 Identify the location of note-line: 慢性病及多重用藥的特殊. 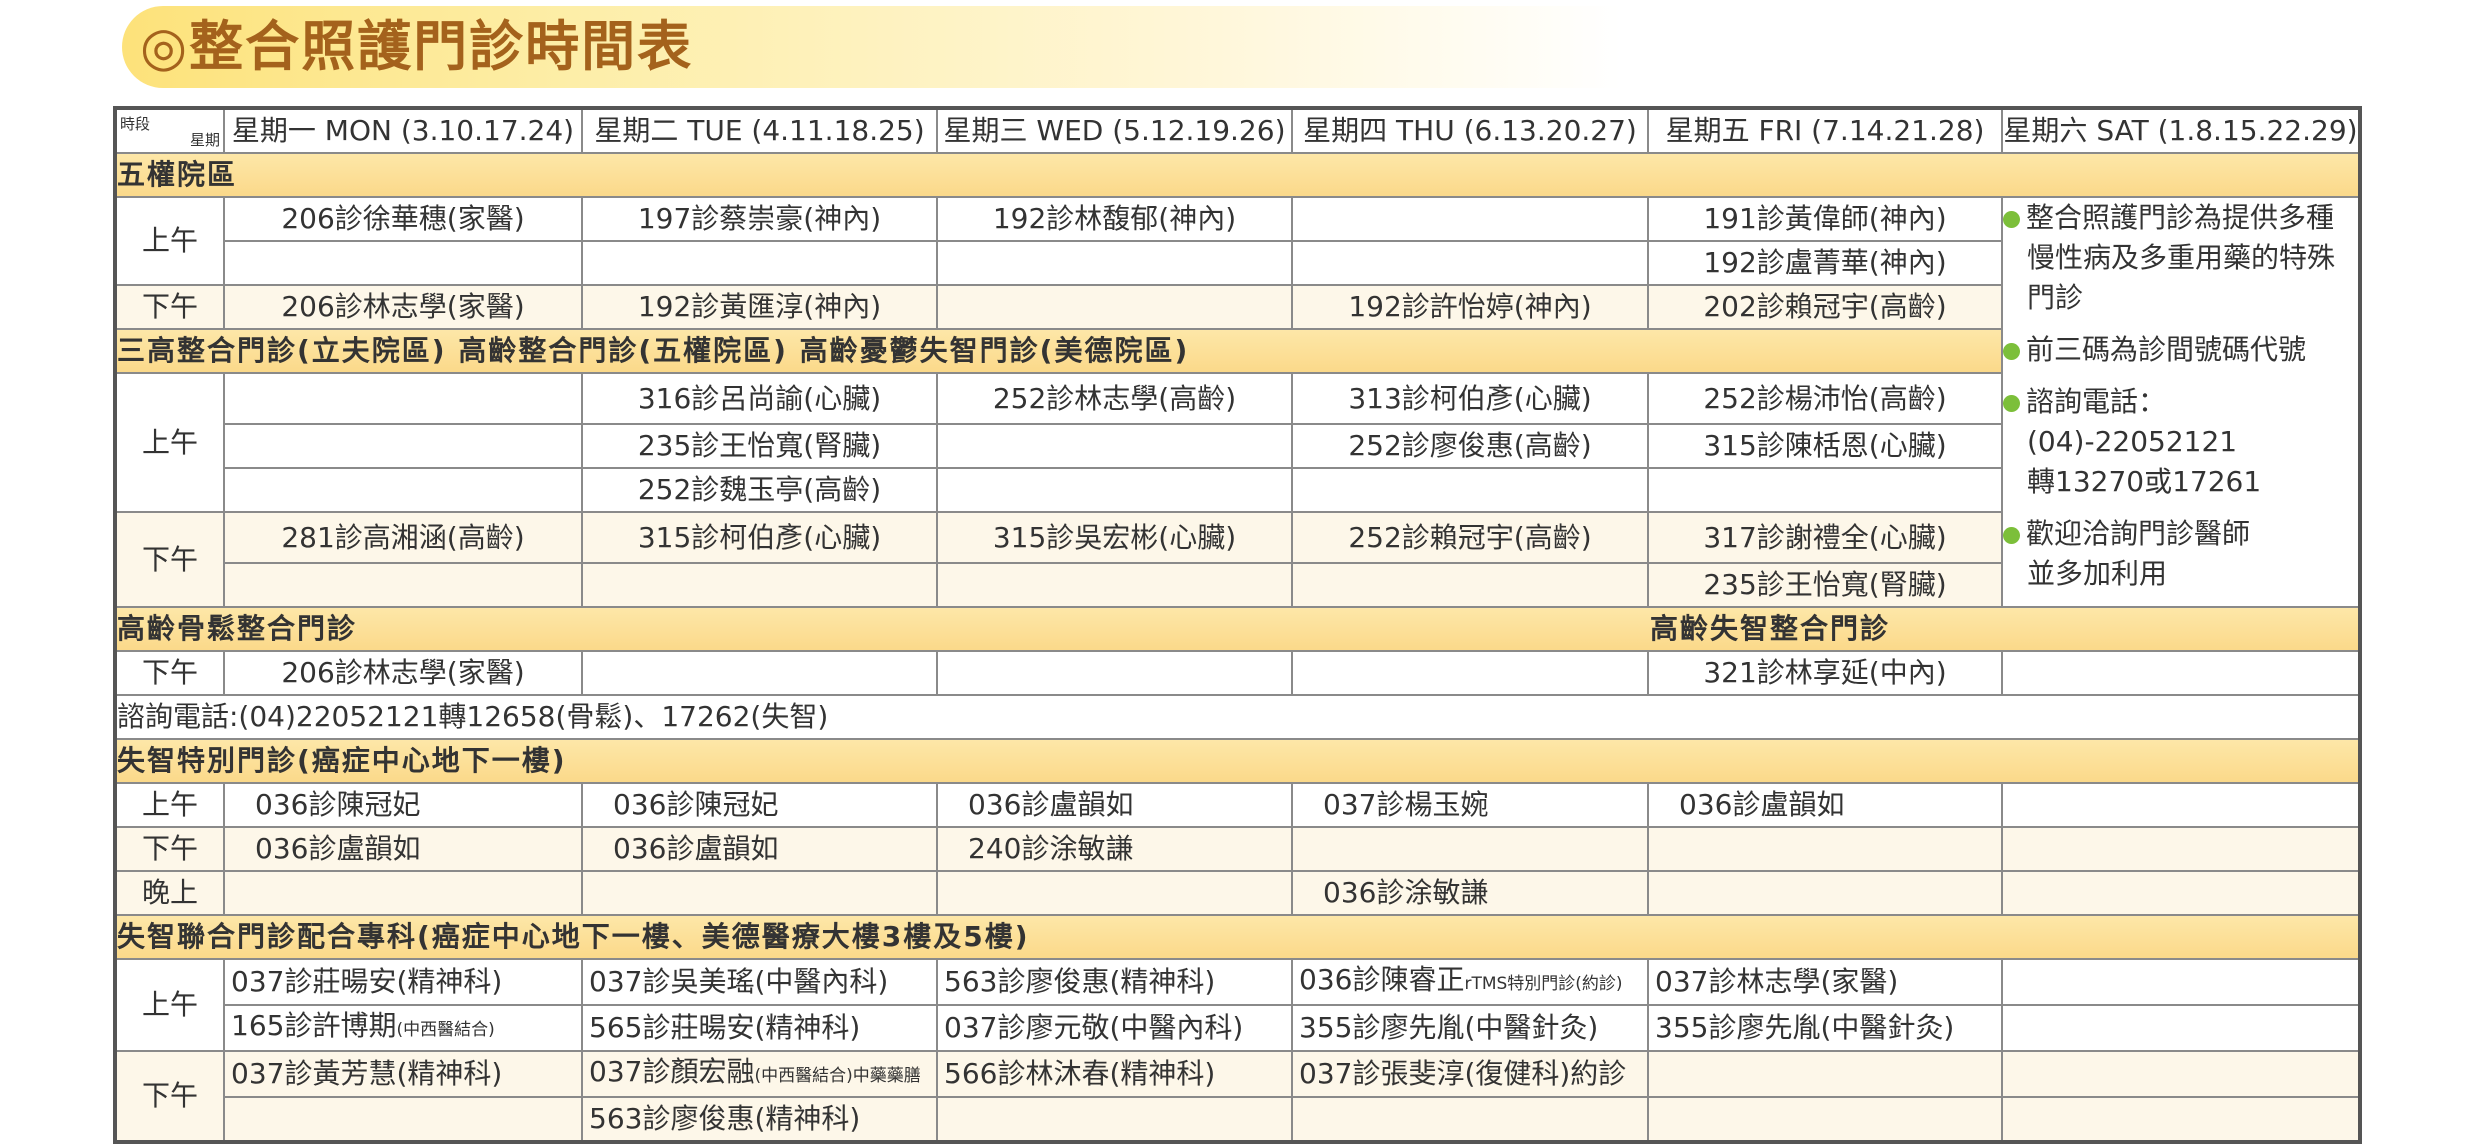
(2181, 258).